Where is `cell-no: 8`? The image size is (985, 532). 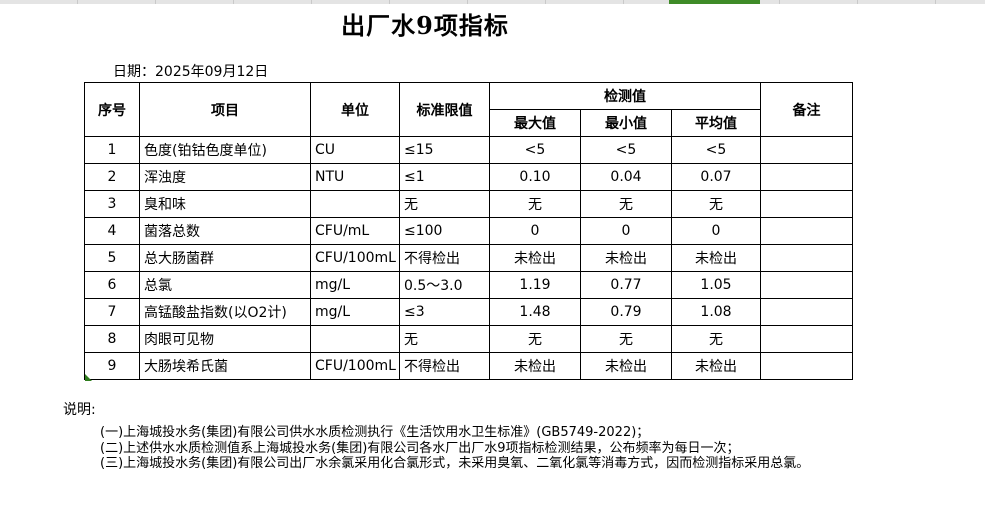
cell-no: 8 is located at coordinates (112, 339).